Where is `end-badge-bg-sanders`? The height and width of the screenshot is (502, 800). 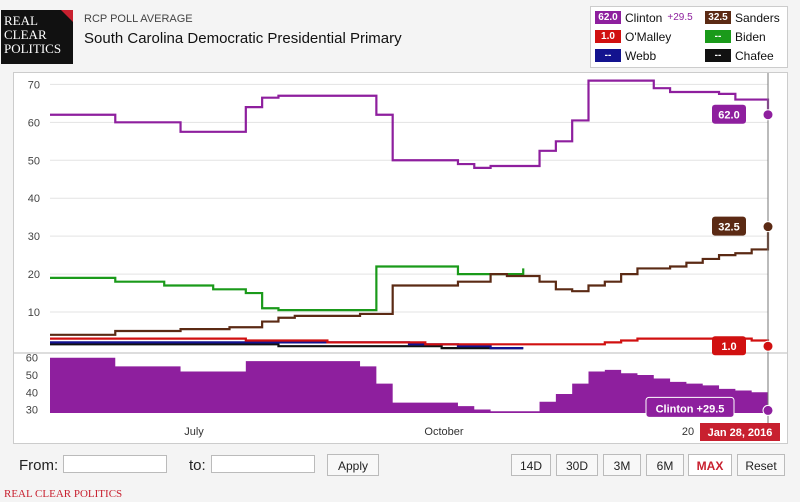 end-badge-bg-sanders is located at coordinates (729, 226).